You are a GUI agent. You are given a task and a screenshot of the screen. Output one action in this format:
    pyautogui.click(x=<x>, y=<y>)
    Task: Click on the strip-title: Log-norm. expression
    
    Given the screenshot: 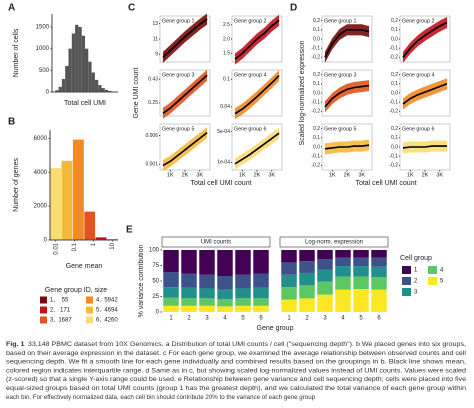 What is the action you would take?
    pyautogui.click(x=334, y=243)
    